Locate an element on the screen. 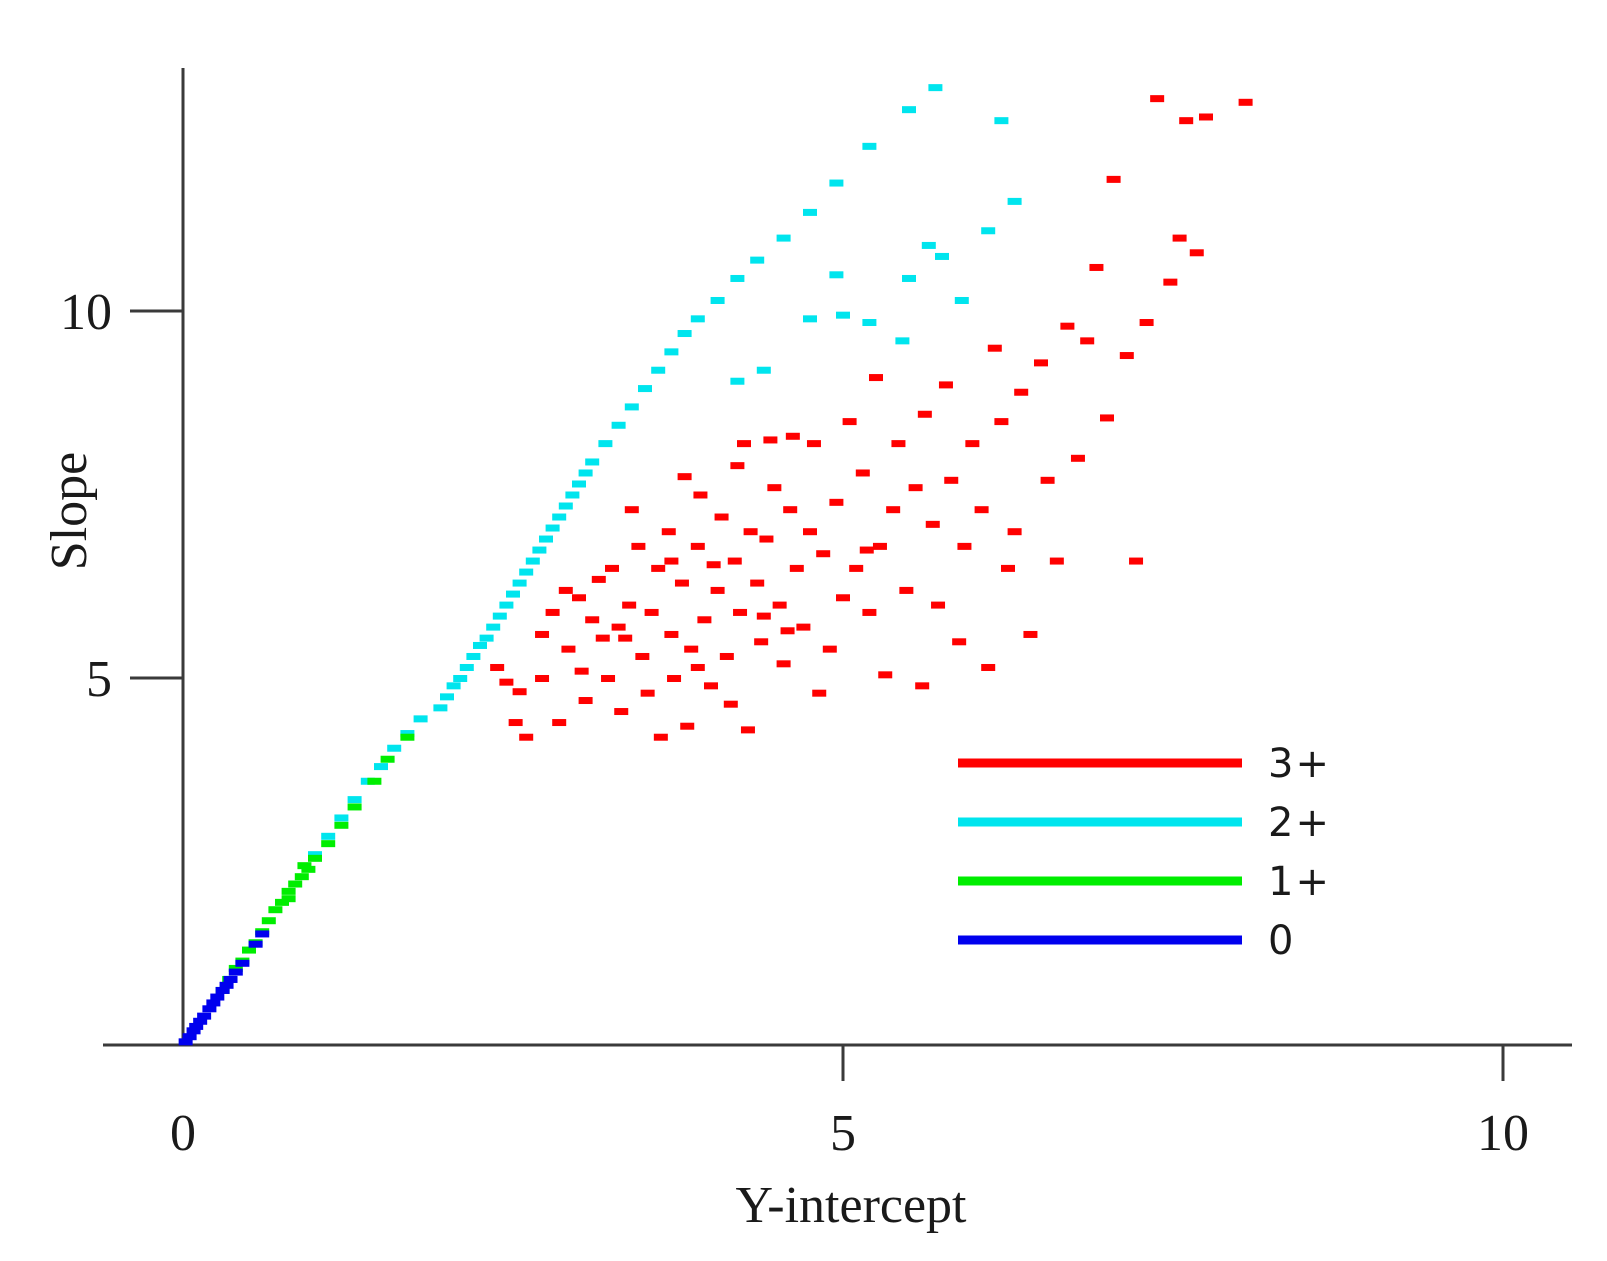 The image size is (1607, 1261). x-tick-label: 0 is located at coordinates (183, 1133).